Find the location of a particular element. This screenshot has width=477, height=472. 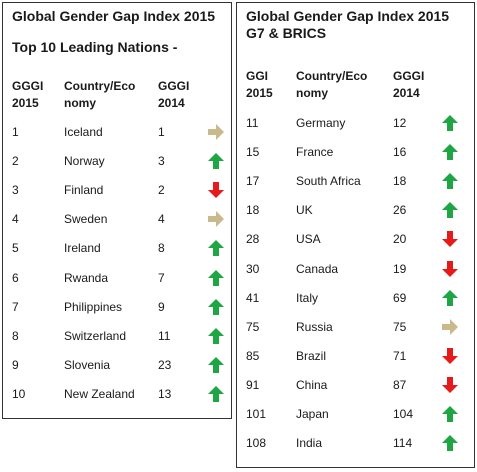

rank-2014-cell: 9 is located at coordinates (161, 306).